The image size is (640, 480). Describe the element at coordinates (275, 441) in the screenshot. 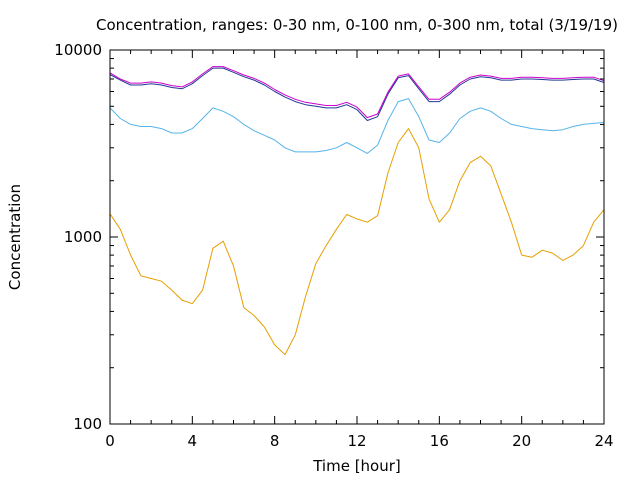

I see `x-tick-label: 8` at that location.